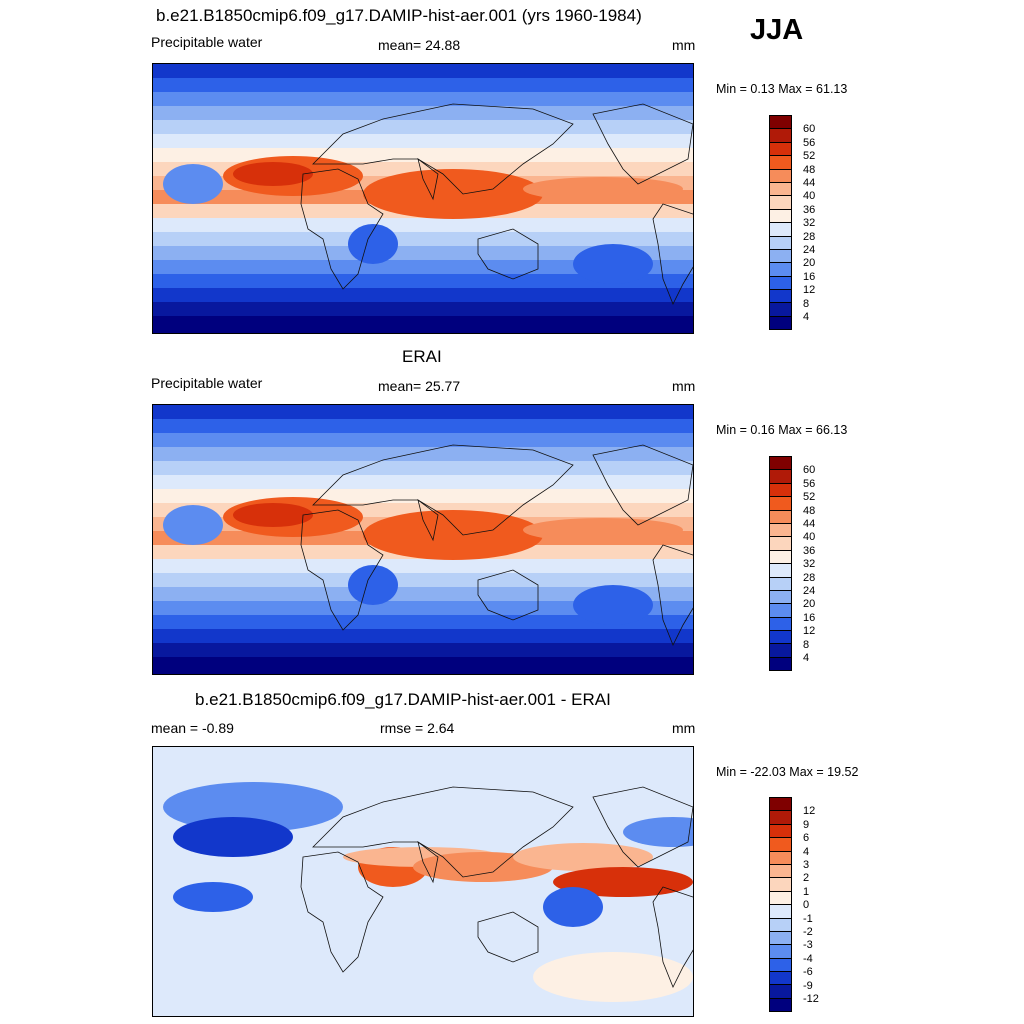  What do you see at coordinates (419, 386) in the screenshot?
I see `panel-2-mean-label: mean= 25.77` at bounding box center [419, 386].